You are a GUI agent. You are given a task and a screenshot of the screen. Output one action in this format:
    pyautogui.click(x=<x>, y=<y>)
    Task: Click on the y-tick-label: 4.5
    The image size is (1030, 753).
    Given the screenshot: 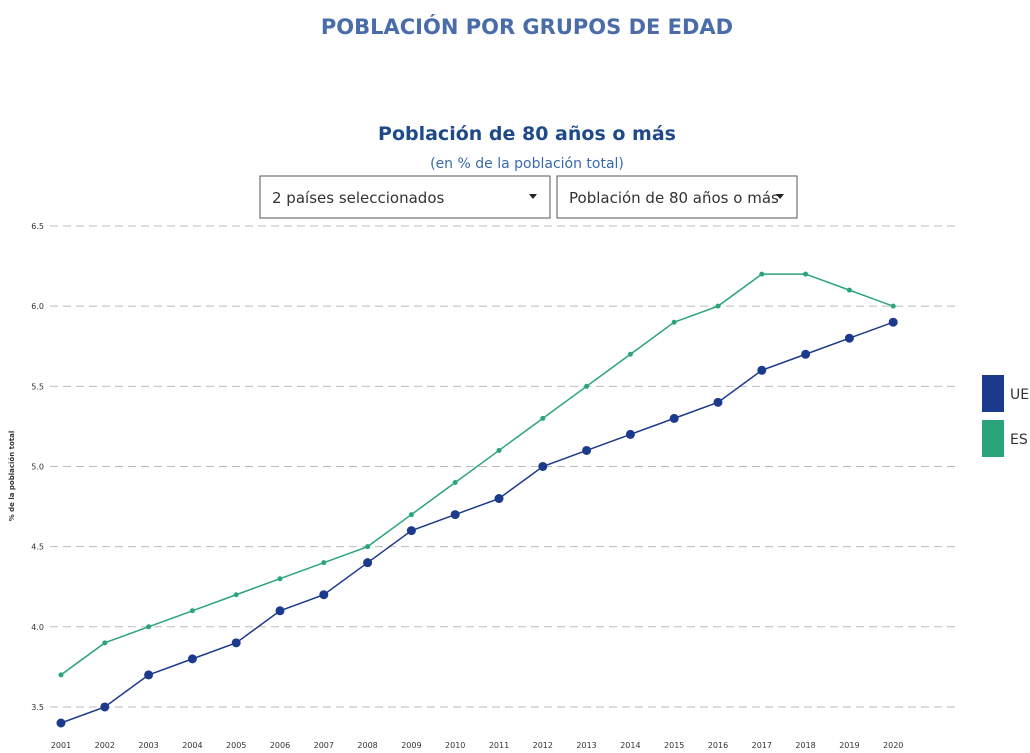 What is the action you would take?
    pyautogui.click(x=37, y=547)
    